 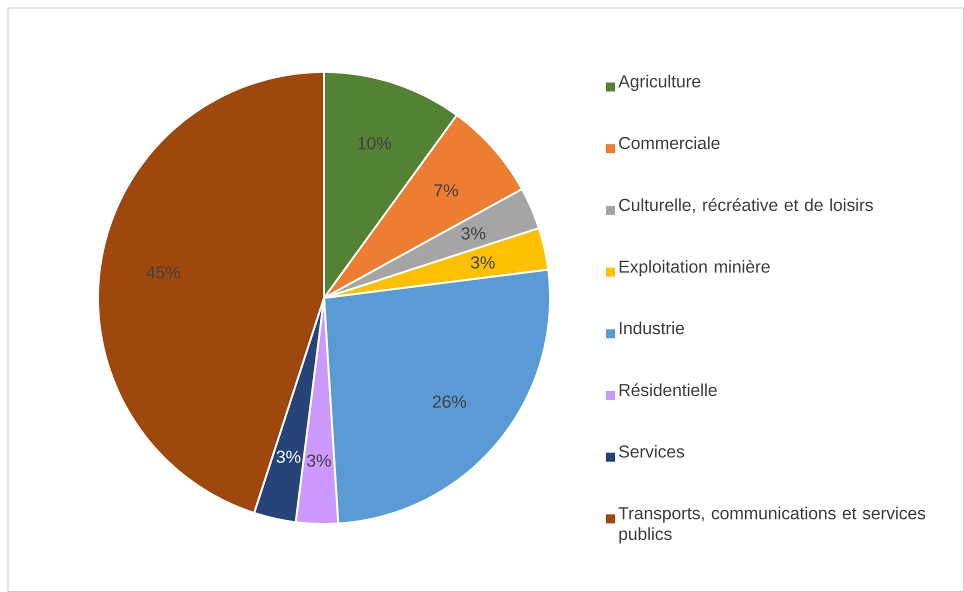 I want to click on legend-label: Commerciale, so click(x=669, y=143).